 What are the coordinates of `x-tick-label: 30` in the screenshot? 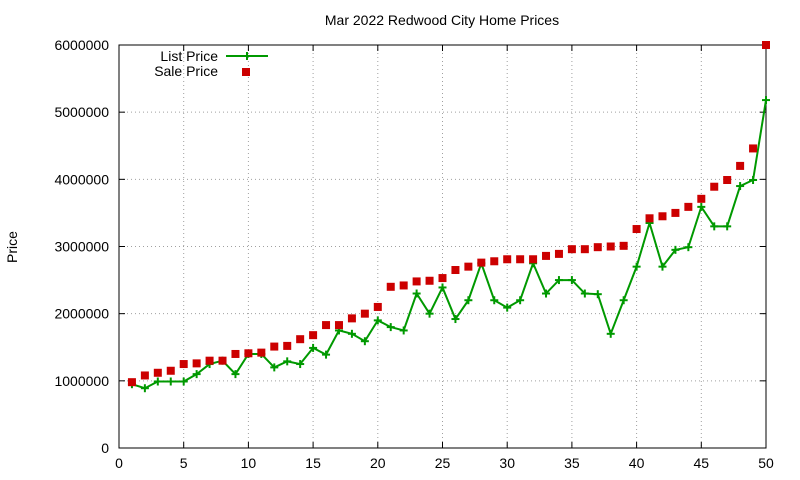 It's located at (507, 463).